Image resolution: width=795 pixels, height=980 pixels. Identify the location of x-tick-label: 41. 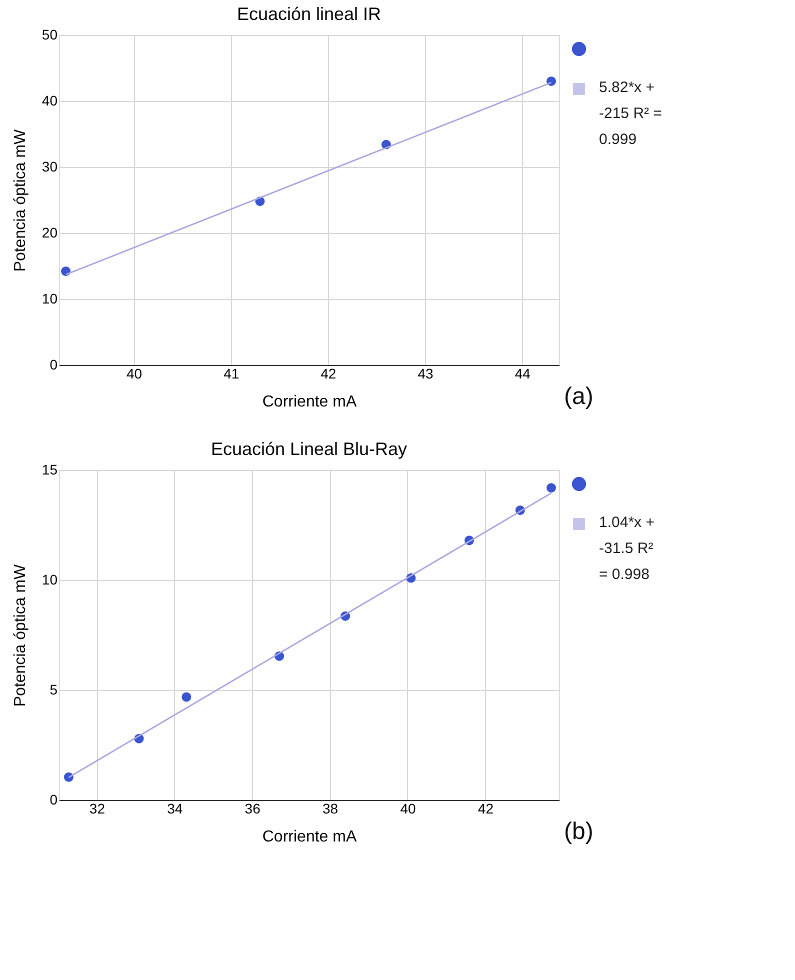
(232, 374).